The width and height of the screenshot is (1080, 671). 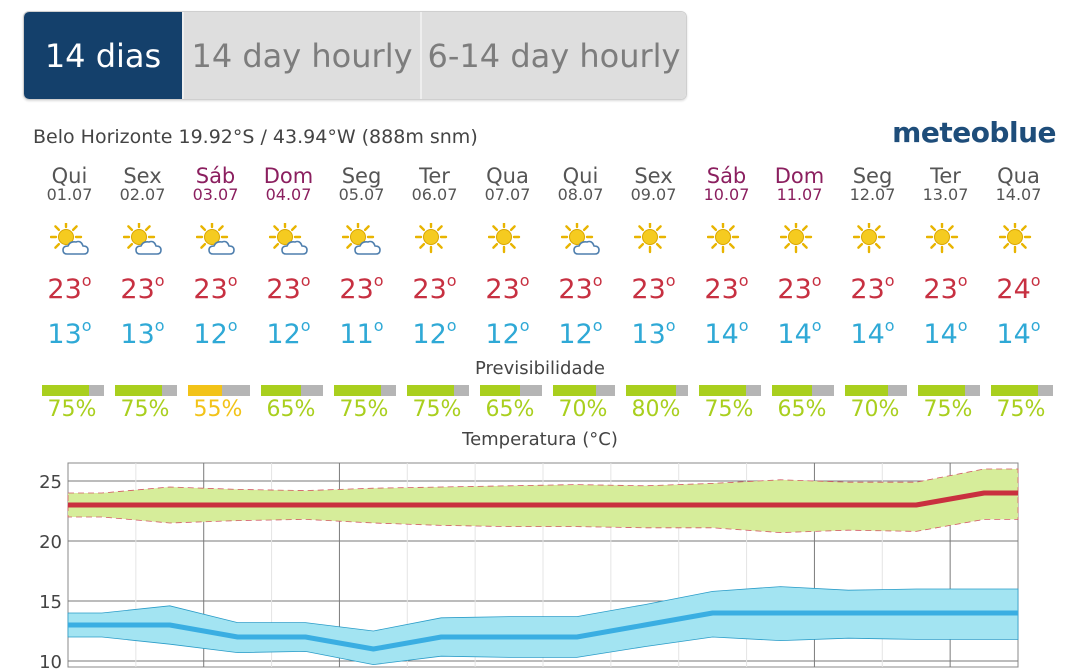 I want to click on day-column: Ter 13.07 23o 14o, so click(x=945, y=258).